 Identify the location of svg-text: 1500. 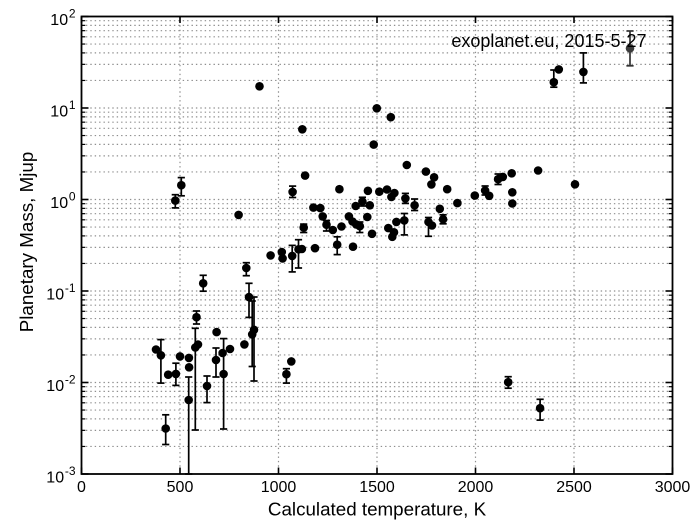
(377, 487).